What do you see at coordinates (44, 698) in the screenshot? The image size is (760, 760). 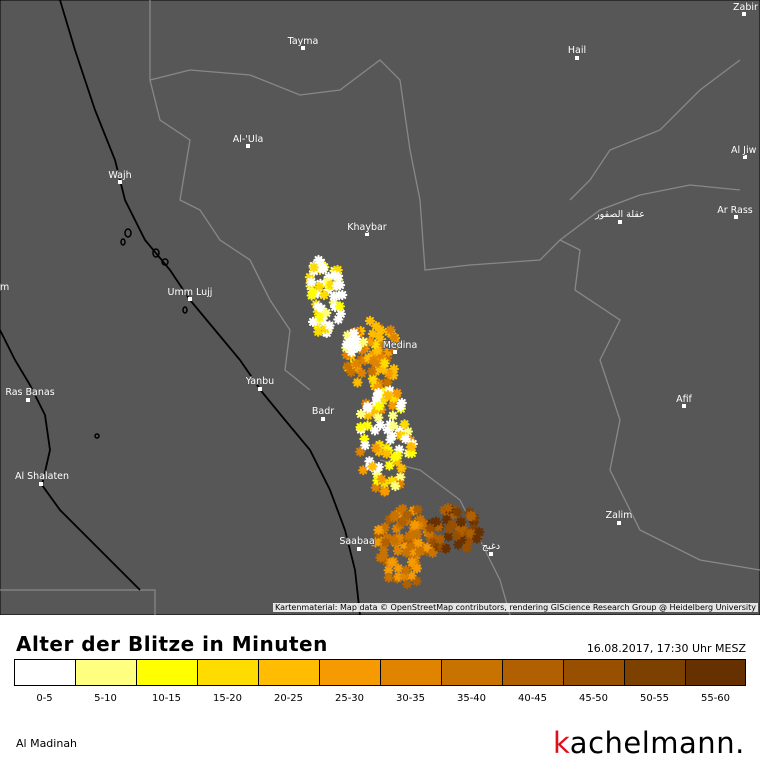 I see `legend-label: 0-5` at bounding box center [44, 698].